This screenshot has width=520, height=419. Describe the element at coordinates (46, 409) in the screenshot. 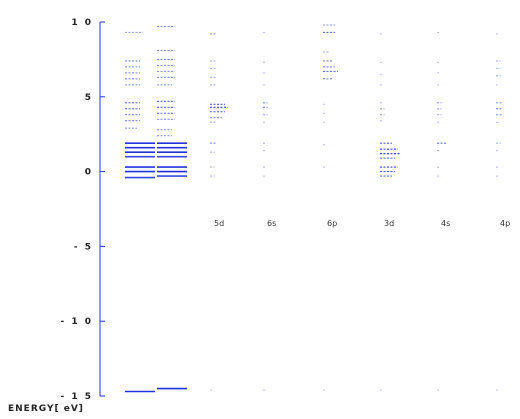

I see `y-axis-title: ENERGY[ eV]` at that location.